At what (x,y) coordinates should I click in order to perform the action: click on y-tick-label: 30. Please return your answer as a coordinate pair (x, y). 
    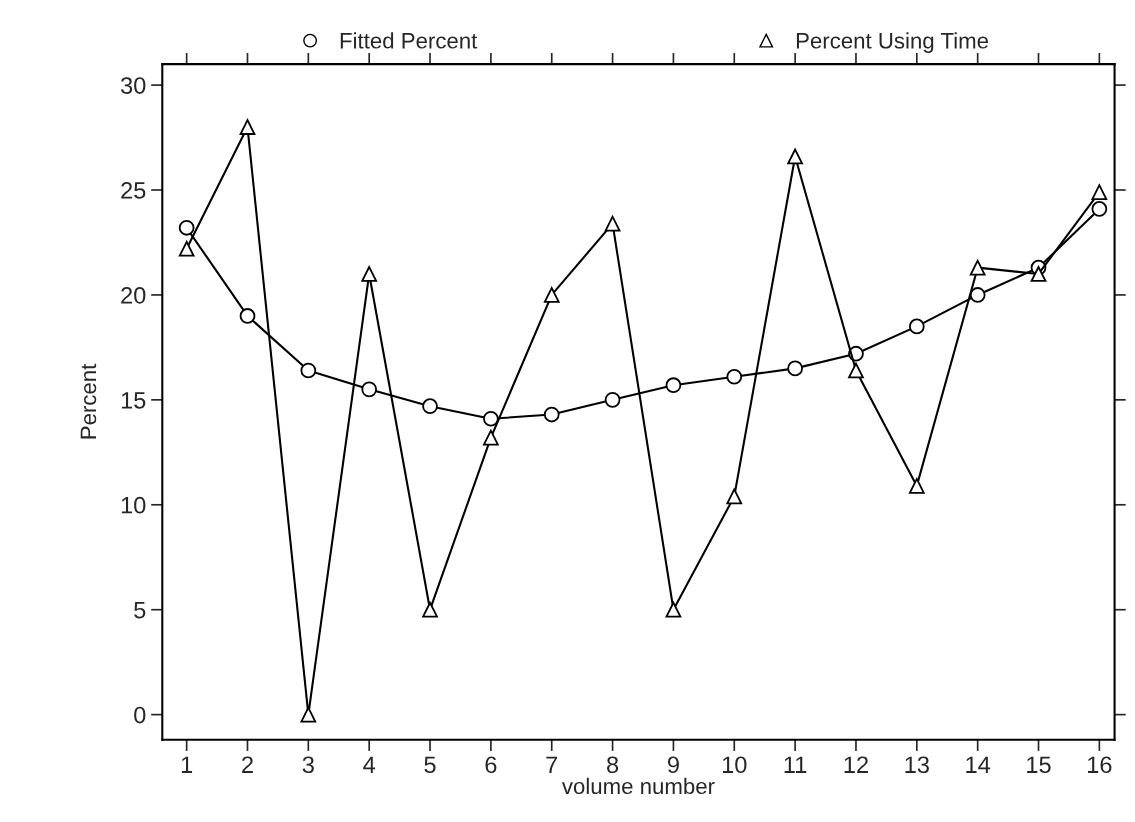
    Looking at the image, I should click on (133, 85).